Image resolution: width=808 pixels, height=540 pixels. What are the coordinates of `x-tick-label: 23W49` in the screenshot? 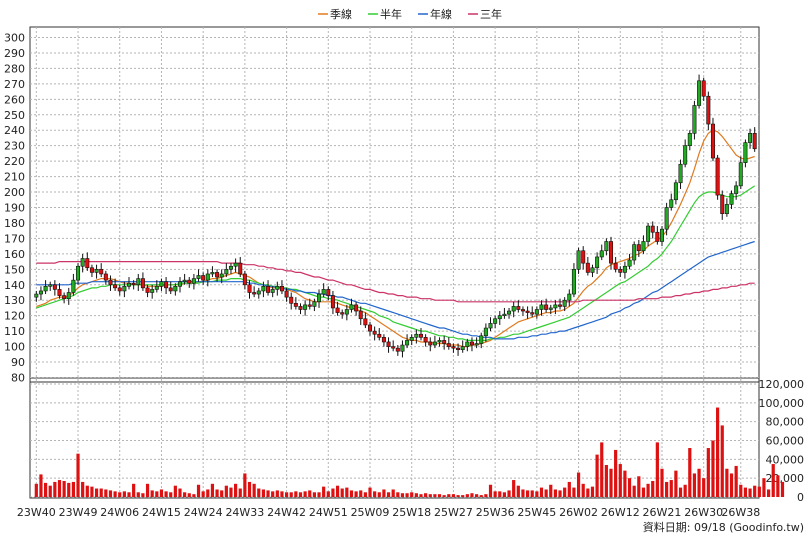 It's located at (78, 512).